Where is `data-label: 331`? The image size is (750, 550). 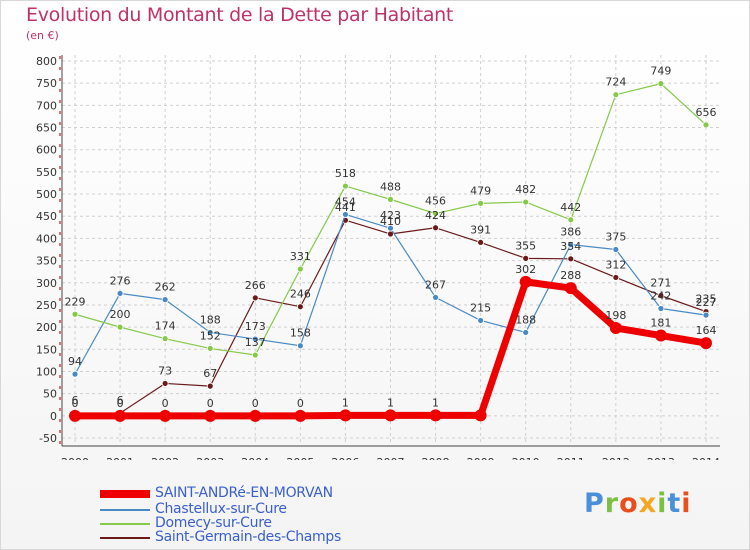 data-label: 331 is located at coordinates (300, 256).